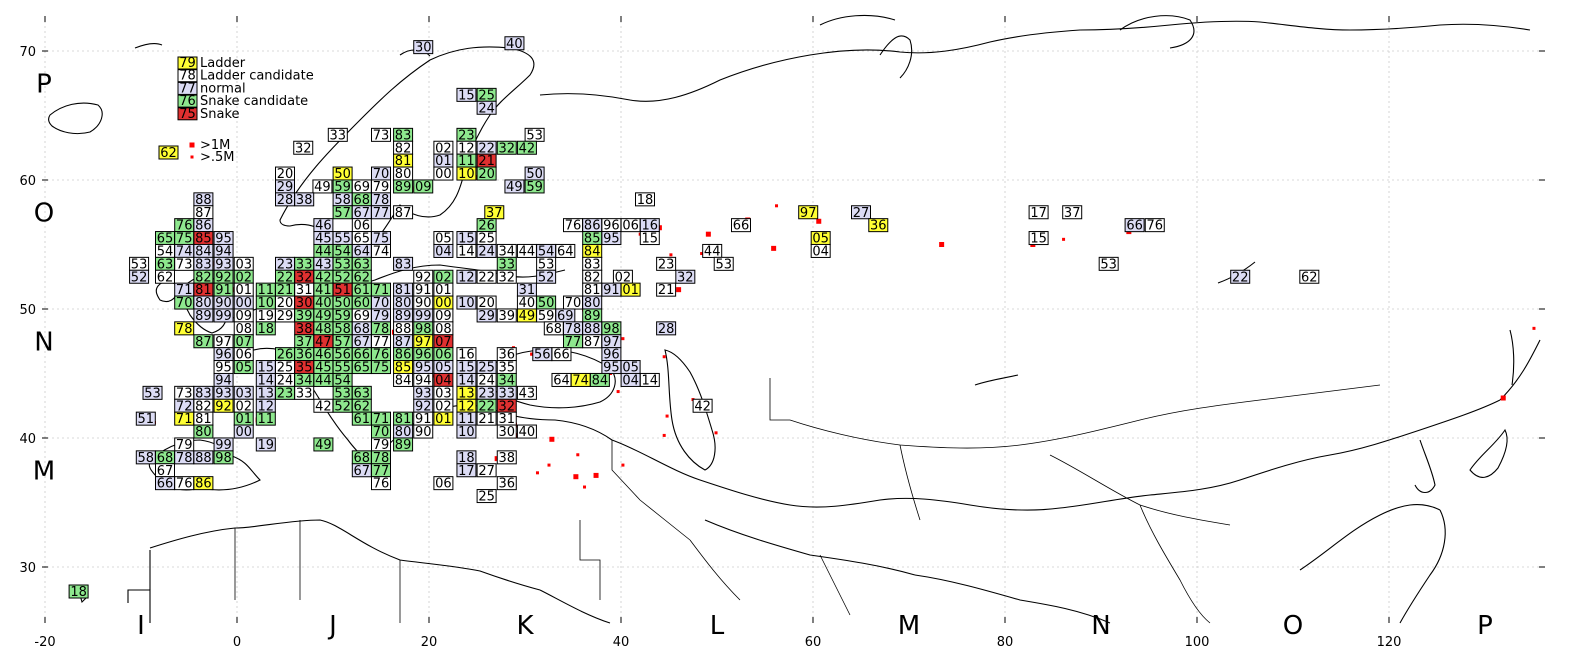 The image size is (1570, 658). I want to click on grid-cell-code: 91, so click(423, 290).